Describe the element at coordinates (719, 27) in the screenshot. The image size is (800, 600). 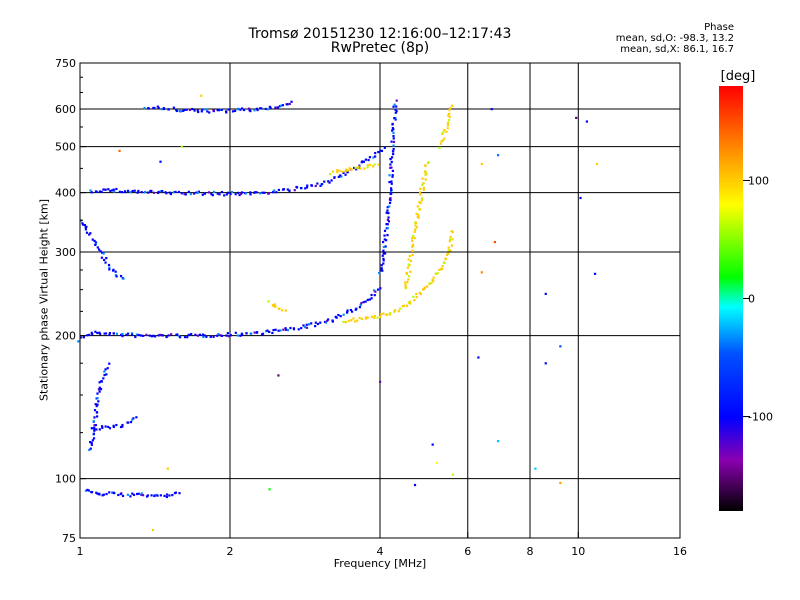
I see `phase-legend-heading: Phase` at that location.